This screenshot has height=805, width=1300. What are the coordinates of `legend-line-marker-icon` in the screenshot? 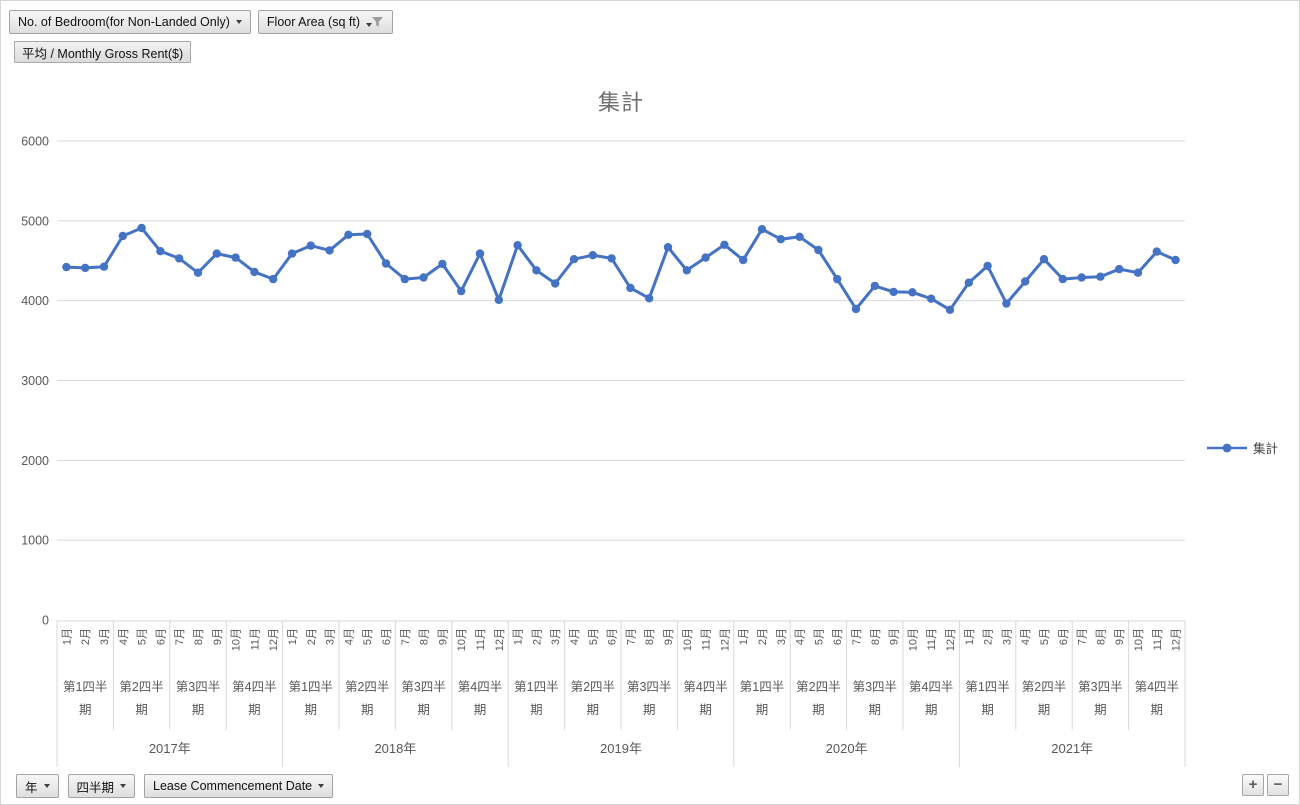 It's located at (1227, 447).